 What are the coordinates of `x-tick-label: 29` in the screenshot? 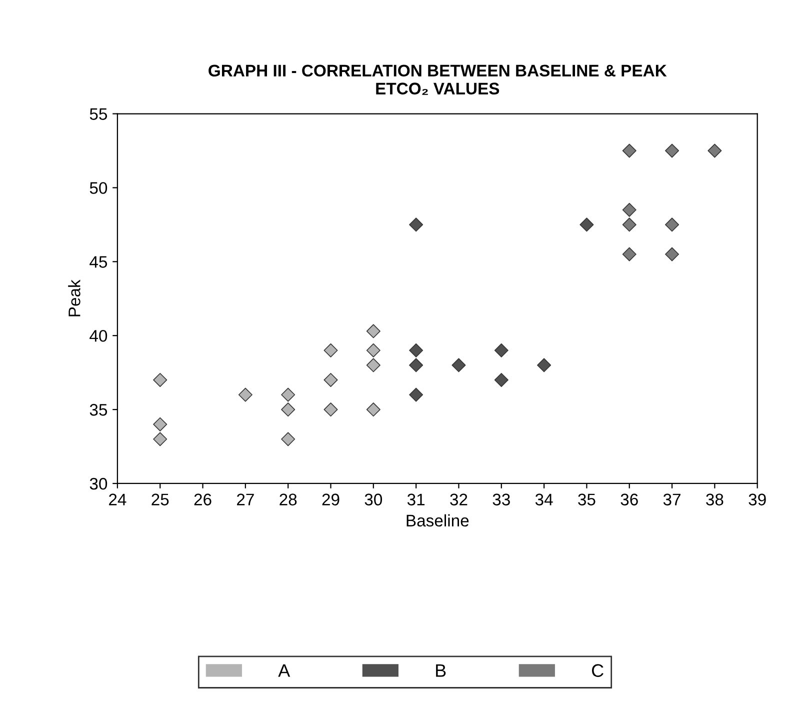 It's located at (331, 500).